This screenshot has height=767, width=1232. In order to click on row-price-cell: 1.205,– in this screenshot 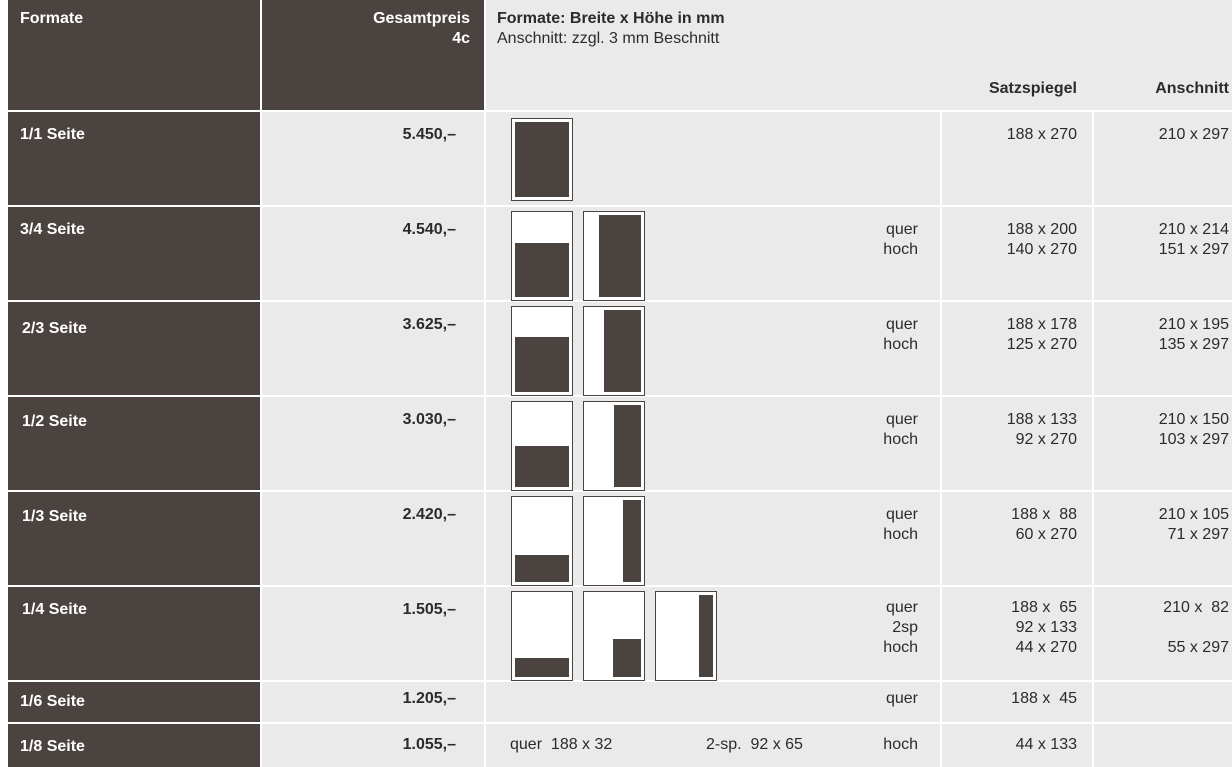, I will do `click(373, 702)`.